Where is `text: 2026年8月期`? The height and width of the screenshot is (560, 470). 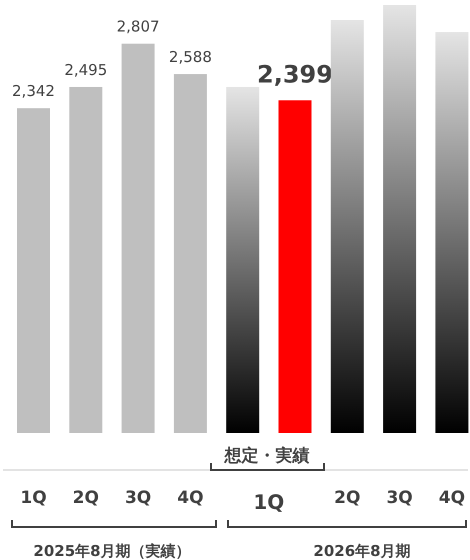 text: 2026年8月期 is located at coordinates (362, 551).